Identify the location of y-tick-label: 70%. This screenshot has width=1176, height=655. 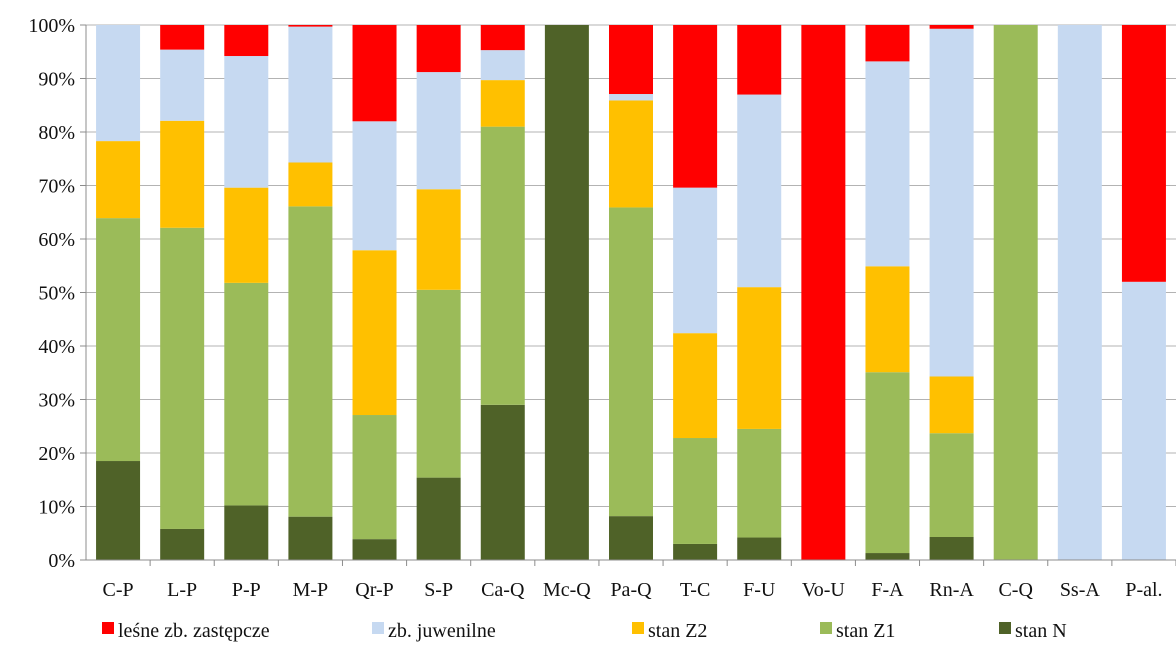
(56, 187).